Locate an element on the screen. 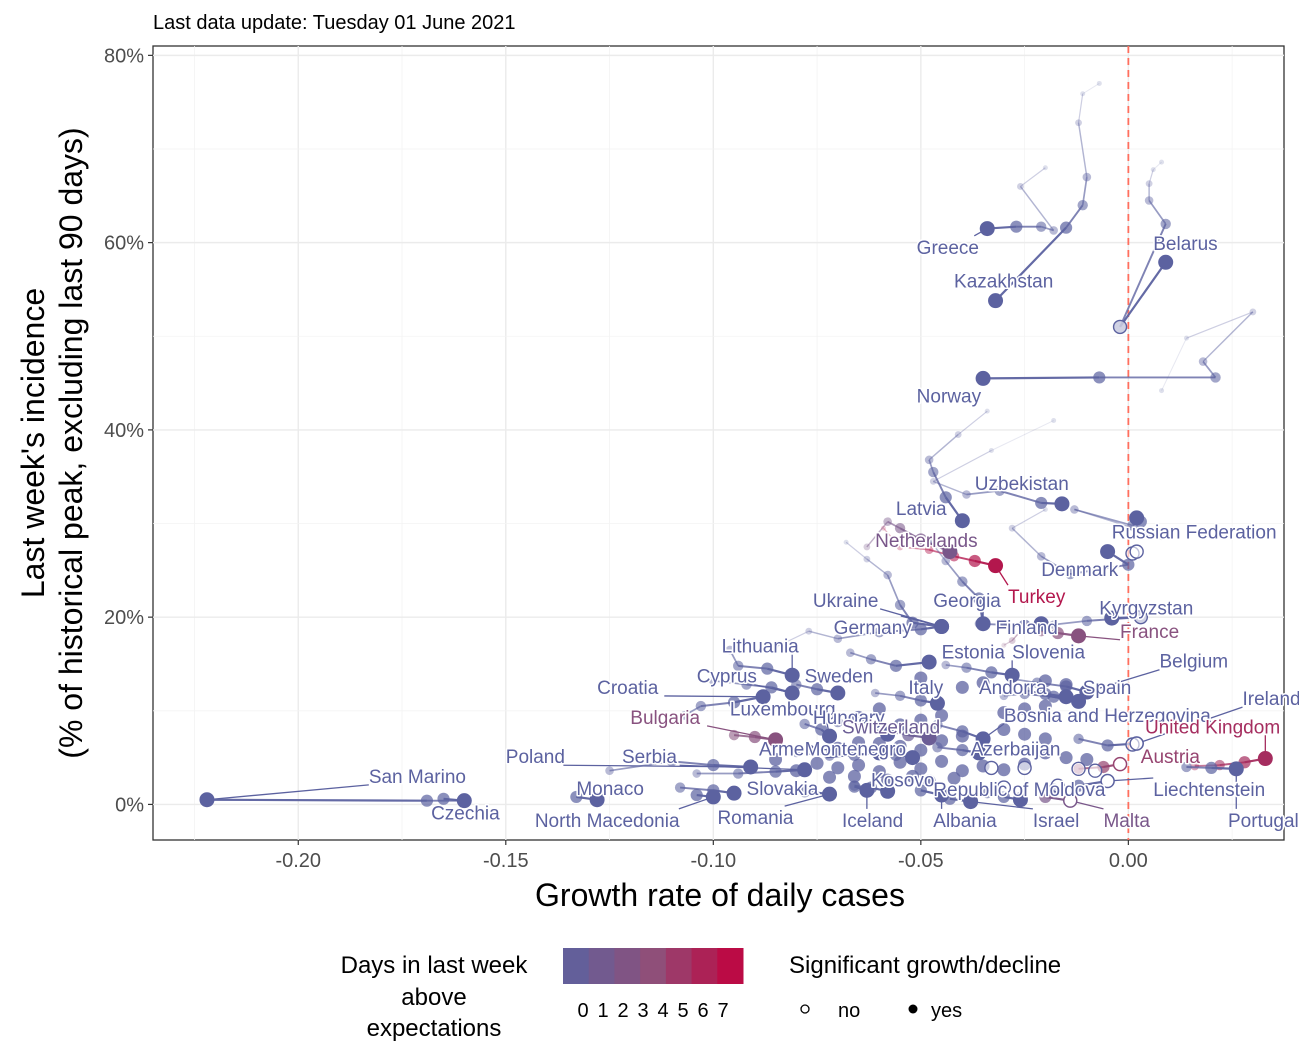 The image size is (1299, 1062). colorbar-tick-label: 0 is located at coordinates (582, 1011).